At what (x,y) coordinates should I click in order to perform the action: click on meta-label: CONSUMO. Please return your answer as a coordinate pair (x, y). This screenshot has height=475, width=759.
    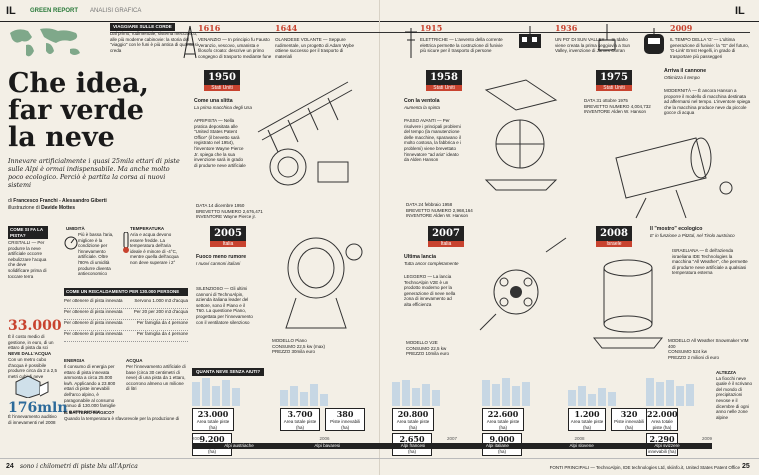
    Looking at the image, I should click on (680, 352).